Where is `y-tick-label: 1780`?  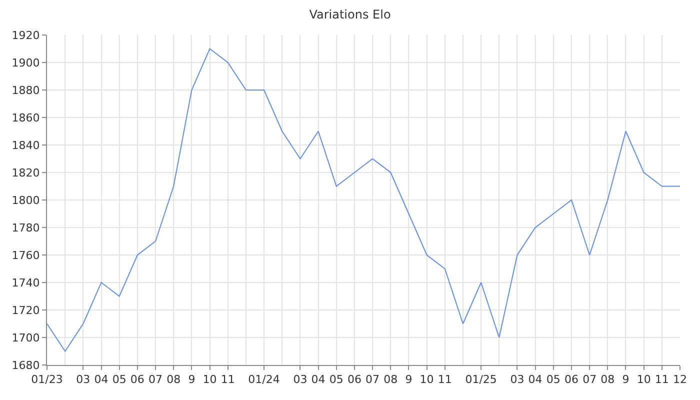 y-tick-label: 1780 is located at coordinates (26, 227).